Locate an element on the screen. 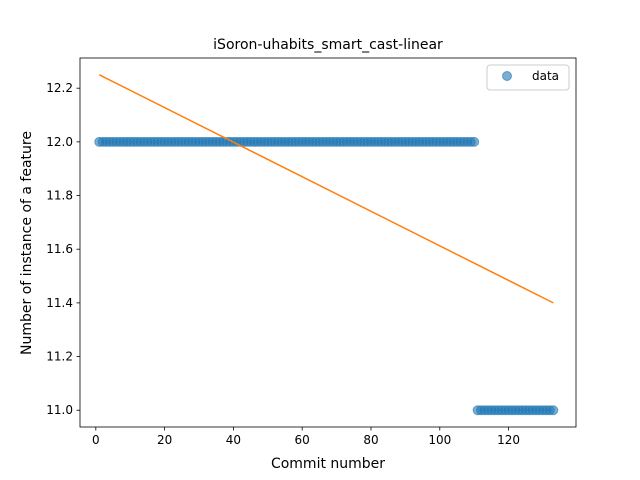 The width and height of the screenshot is (640, 480). x-tick-label: 120 is located at coordinates (508, 440).